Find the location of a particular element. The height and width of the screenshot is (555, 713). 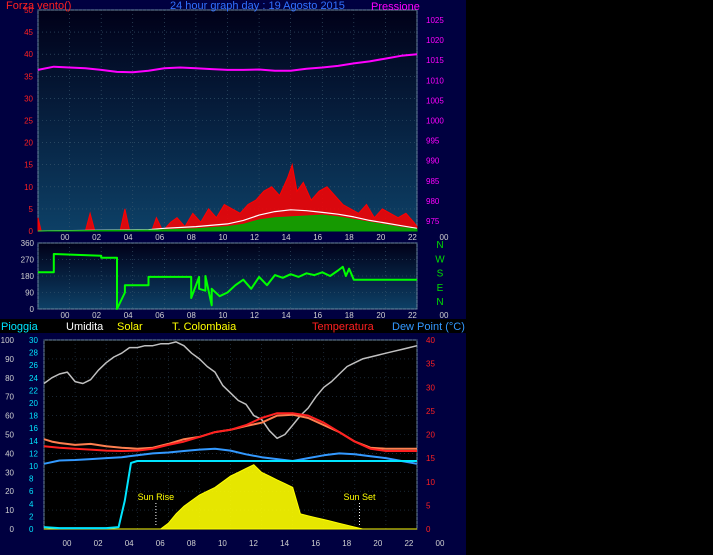

wind-pressure-x-tick-label: 00 is located at coordinates (65, 237).